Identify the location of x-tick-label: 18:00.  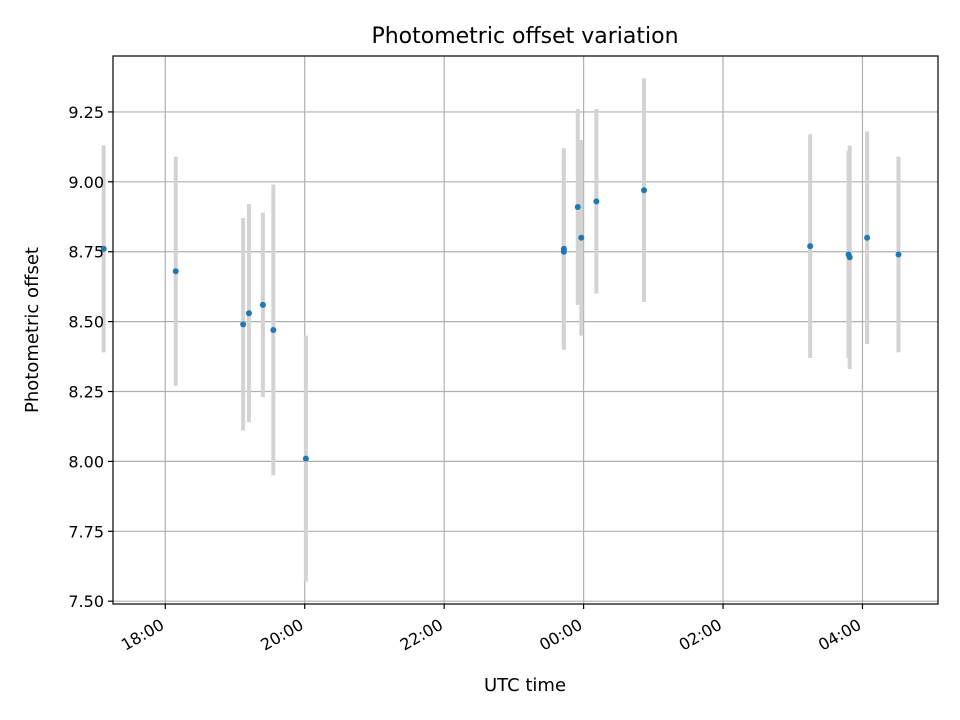
(142, 635).